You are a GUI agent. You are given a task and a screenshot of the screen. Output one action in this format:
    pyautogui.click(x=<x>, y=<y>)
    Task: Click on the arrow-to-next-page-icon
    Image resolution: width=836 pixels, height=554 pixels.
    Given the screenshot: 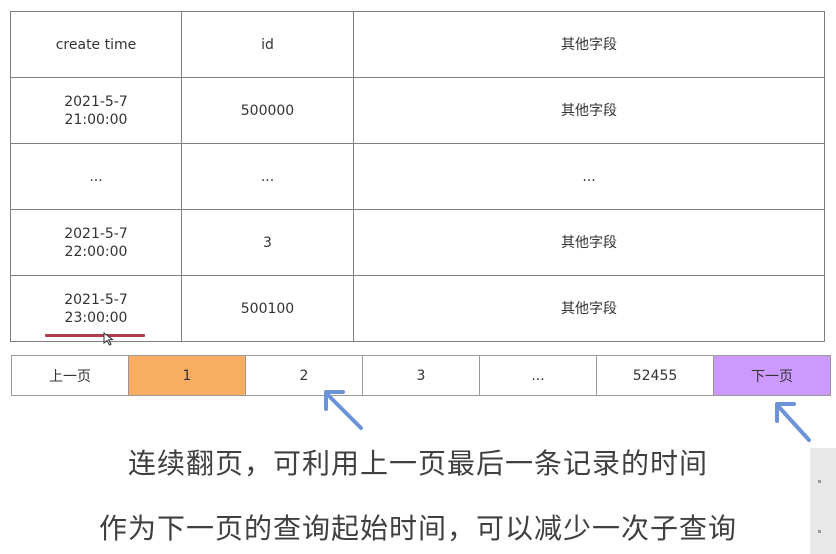 What is the action you would take?
    pyautogui.click(x=793, y=422)
    